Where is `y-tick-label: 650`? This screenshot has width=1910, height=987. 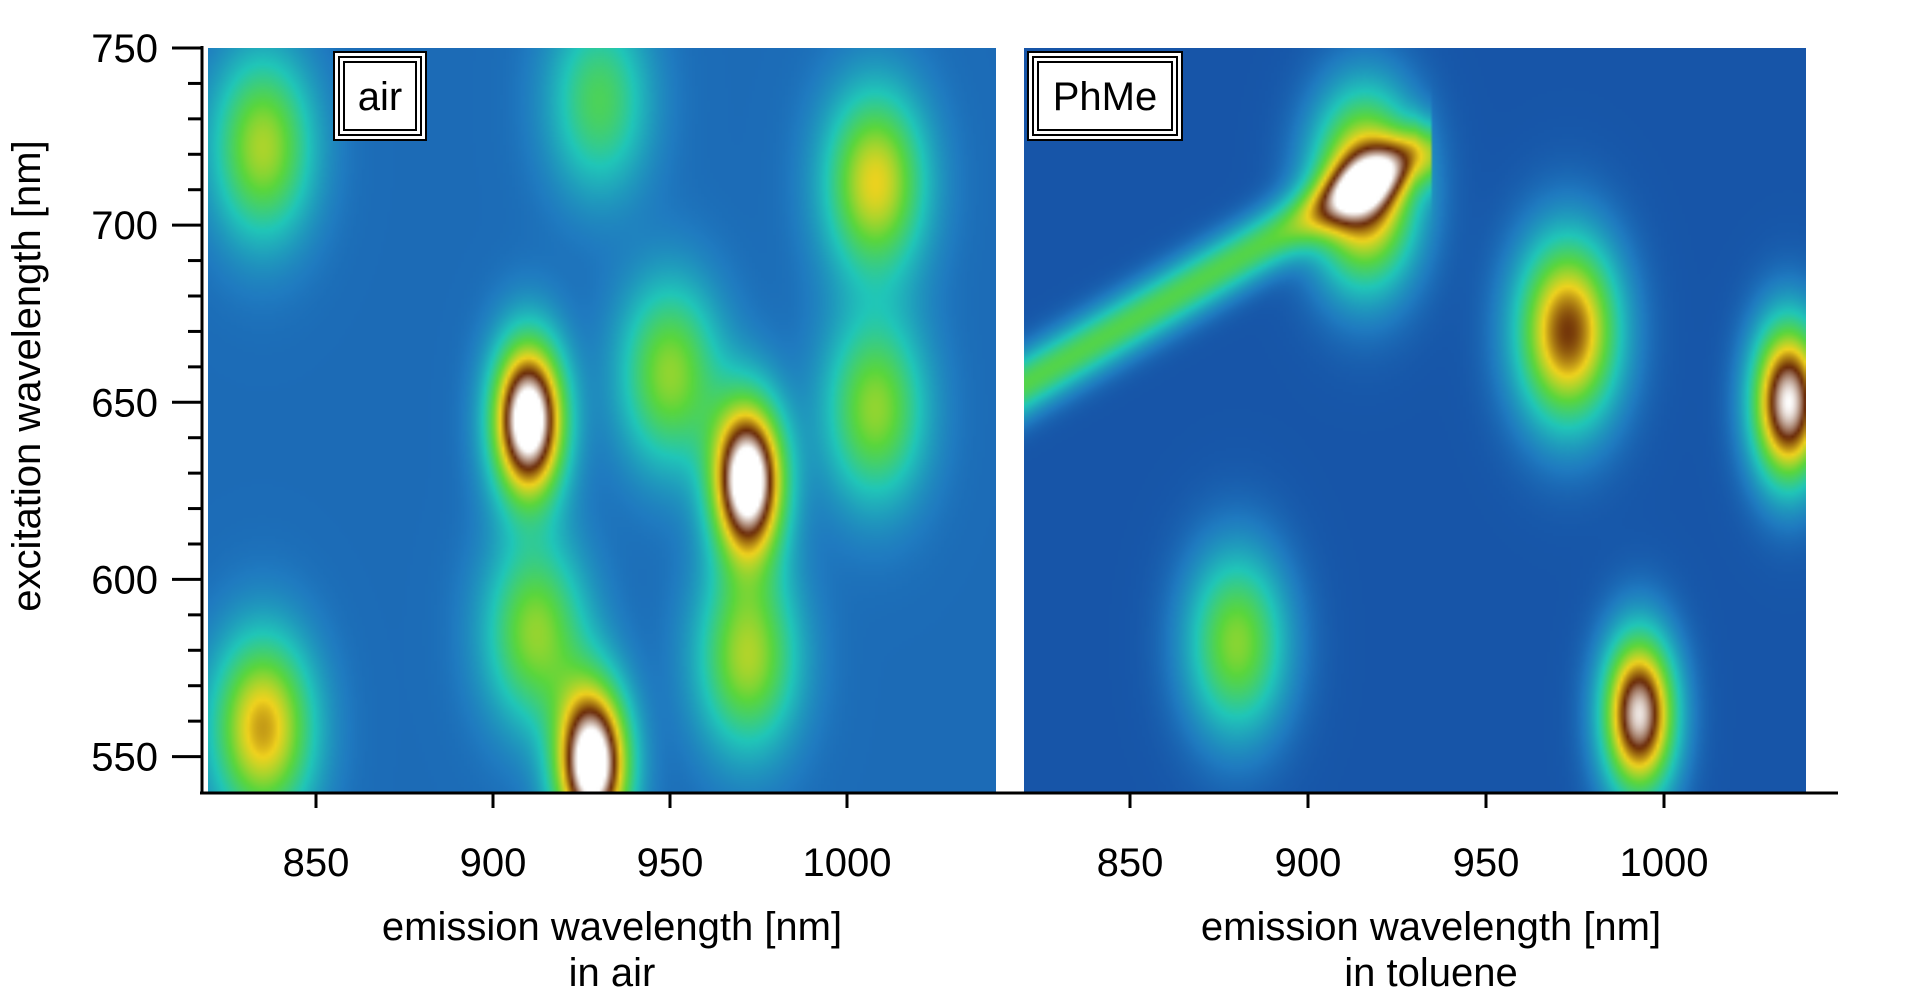 y-tick-label: 650 is located at coordinates (124, 403).